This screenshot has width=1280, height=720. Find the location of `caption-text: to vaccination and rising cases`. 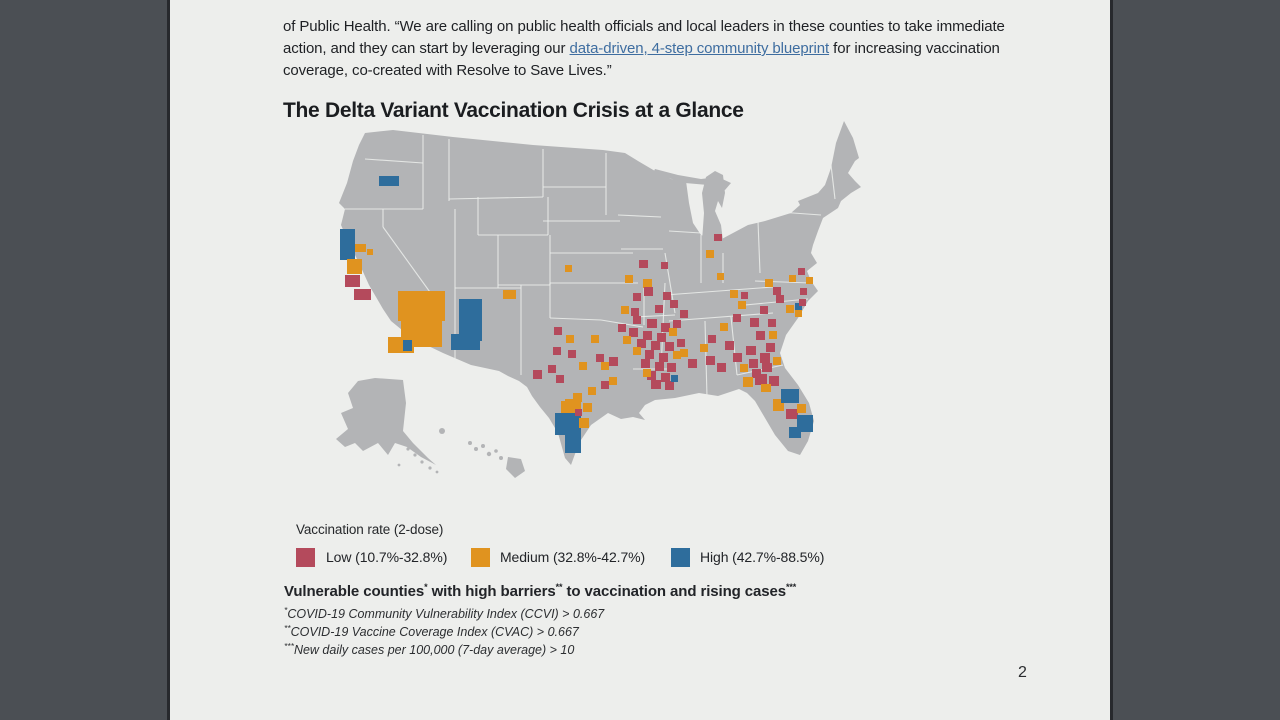

caption-text: to vaccination and rising cases is located at coordinates (674, 591).